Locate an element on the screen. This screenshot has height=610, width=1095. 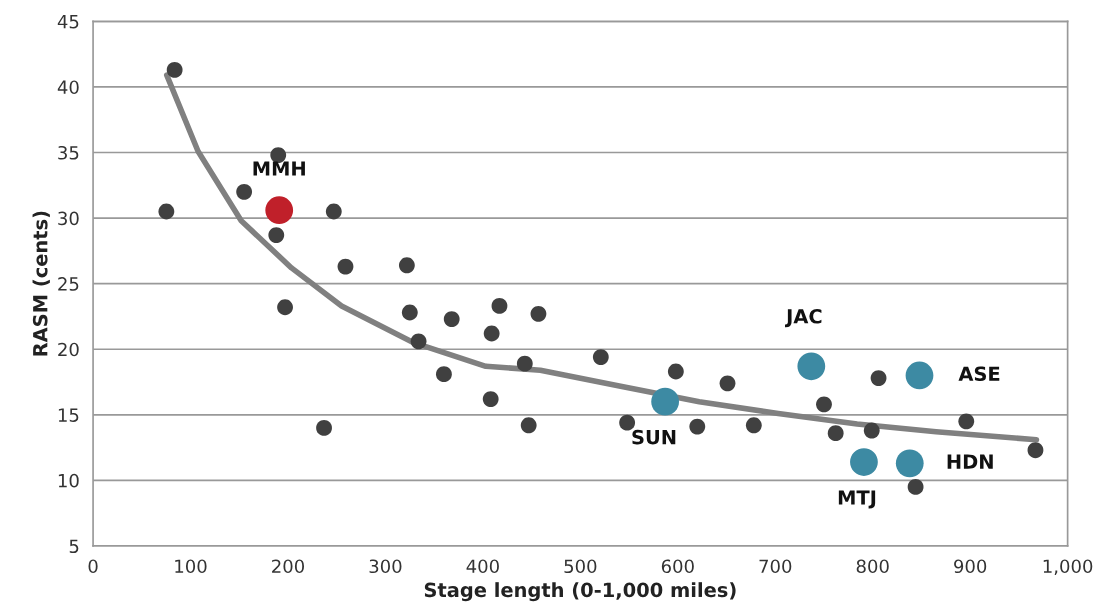
y-tick-label: 20 is located at coordinates (68, 349).